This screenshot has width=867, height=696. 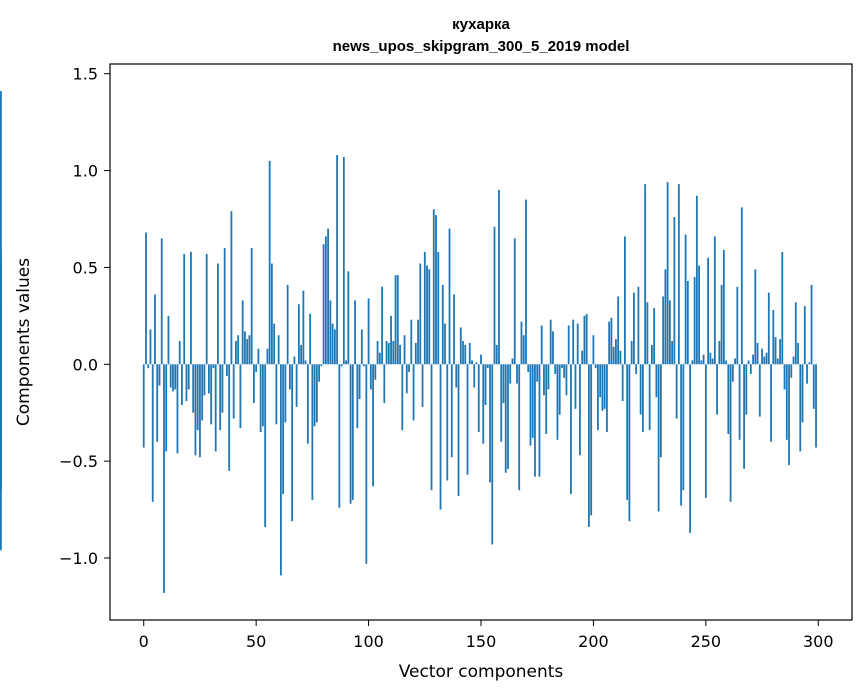 I want to click on x-tick-label: 0, so click(x=144, y=641).